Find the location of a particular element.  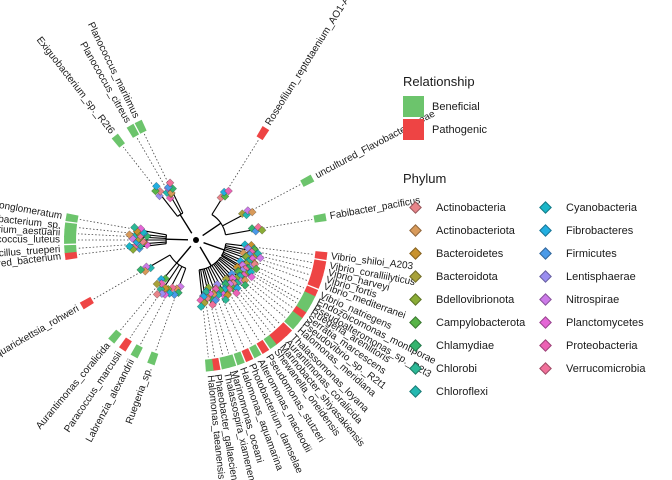

legend-item-pathogenic: Pathogenic is located at coordinates (445, 129).